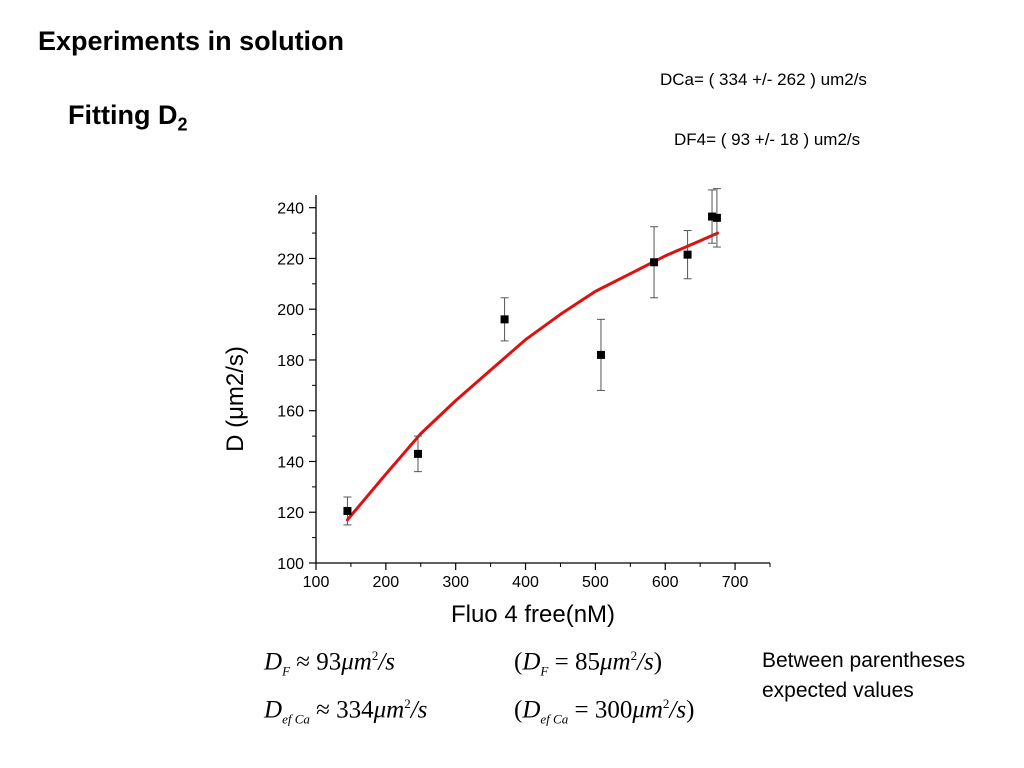 This screenshot has height=768, width=1024. What do you see at coordinates (182, 124) in the screenshot?
I see `subtitle-subscript: 2` at bounding box center [182, 124].